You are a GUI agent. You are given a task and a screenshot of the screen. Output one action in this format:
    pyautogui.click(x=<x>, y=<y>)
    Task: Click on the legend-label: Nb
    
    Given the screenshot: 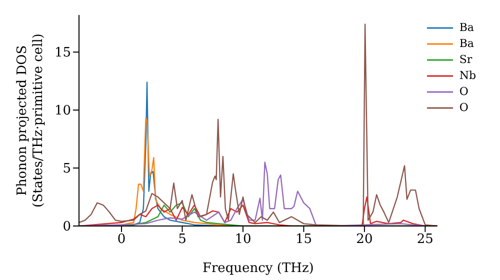 What is the action you would take?
    pyautogui.click(x=467, y=76)
    